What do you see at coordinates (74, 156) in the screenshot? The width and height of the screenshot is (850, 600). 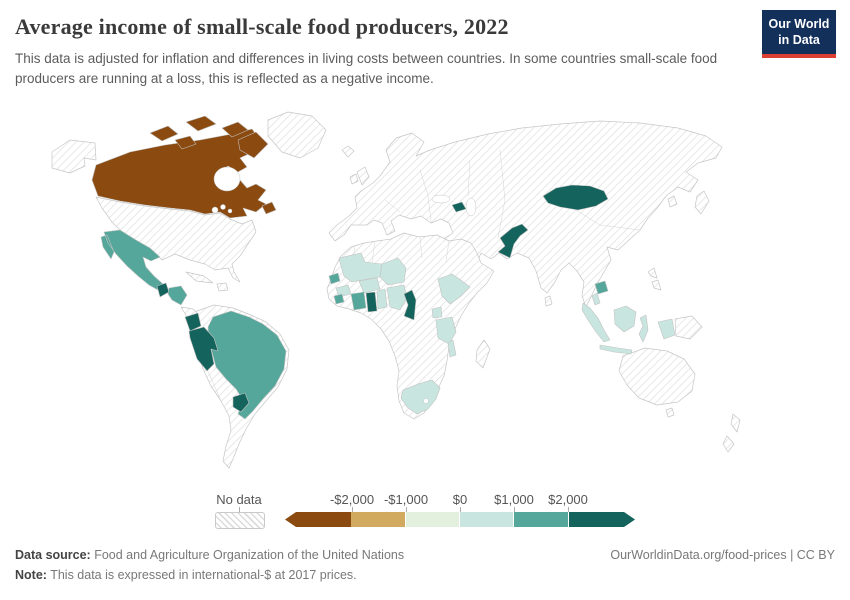 I see `region-alaska` at bounding box center [74, 156].